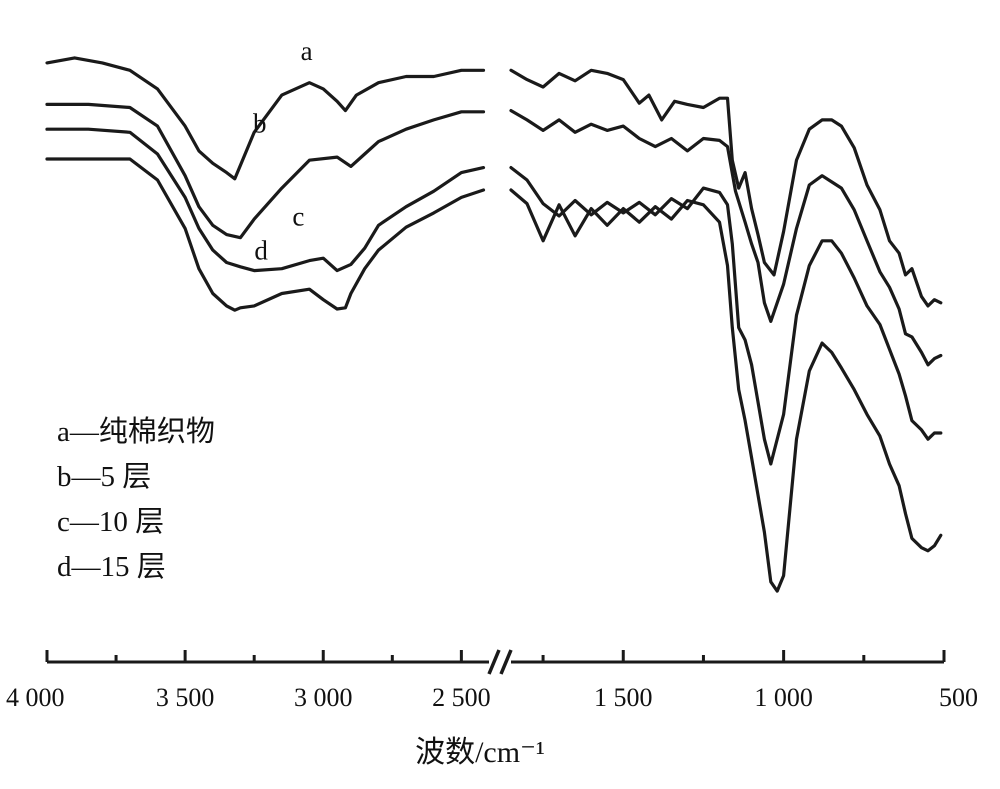 The image size is (1000, 789). What do you see at coordinates (110, 522) in the screenshot?
I see `legend-entry-c: c—10 层` at bounding box center [110, 522].